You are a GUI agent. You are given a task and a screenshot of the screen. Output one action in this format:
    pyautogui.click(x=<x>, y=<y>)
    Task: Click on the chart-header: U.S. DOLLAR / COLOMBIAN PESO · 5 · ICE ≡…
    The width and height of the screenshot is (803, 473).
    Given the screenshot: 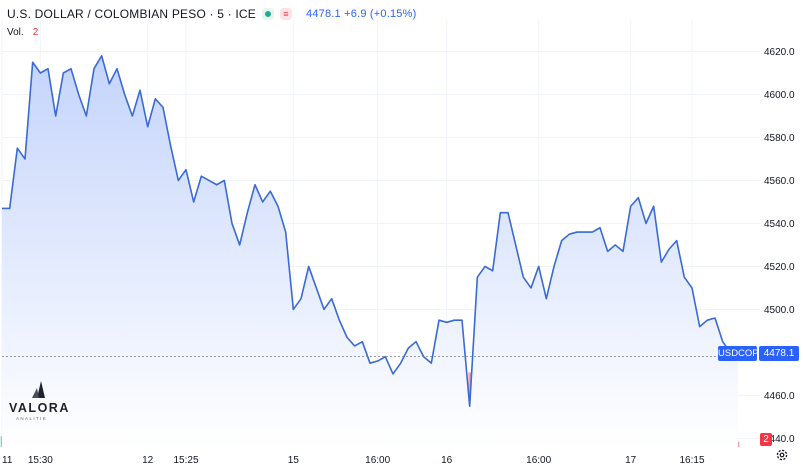 What is the action you would take?
    pyautogui.click(x=211, y=14)
    